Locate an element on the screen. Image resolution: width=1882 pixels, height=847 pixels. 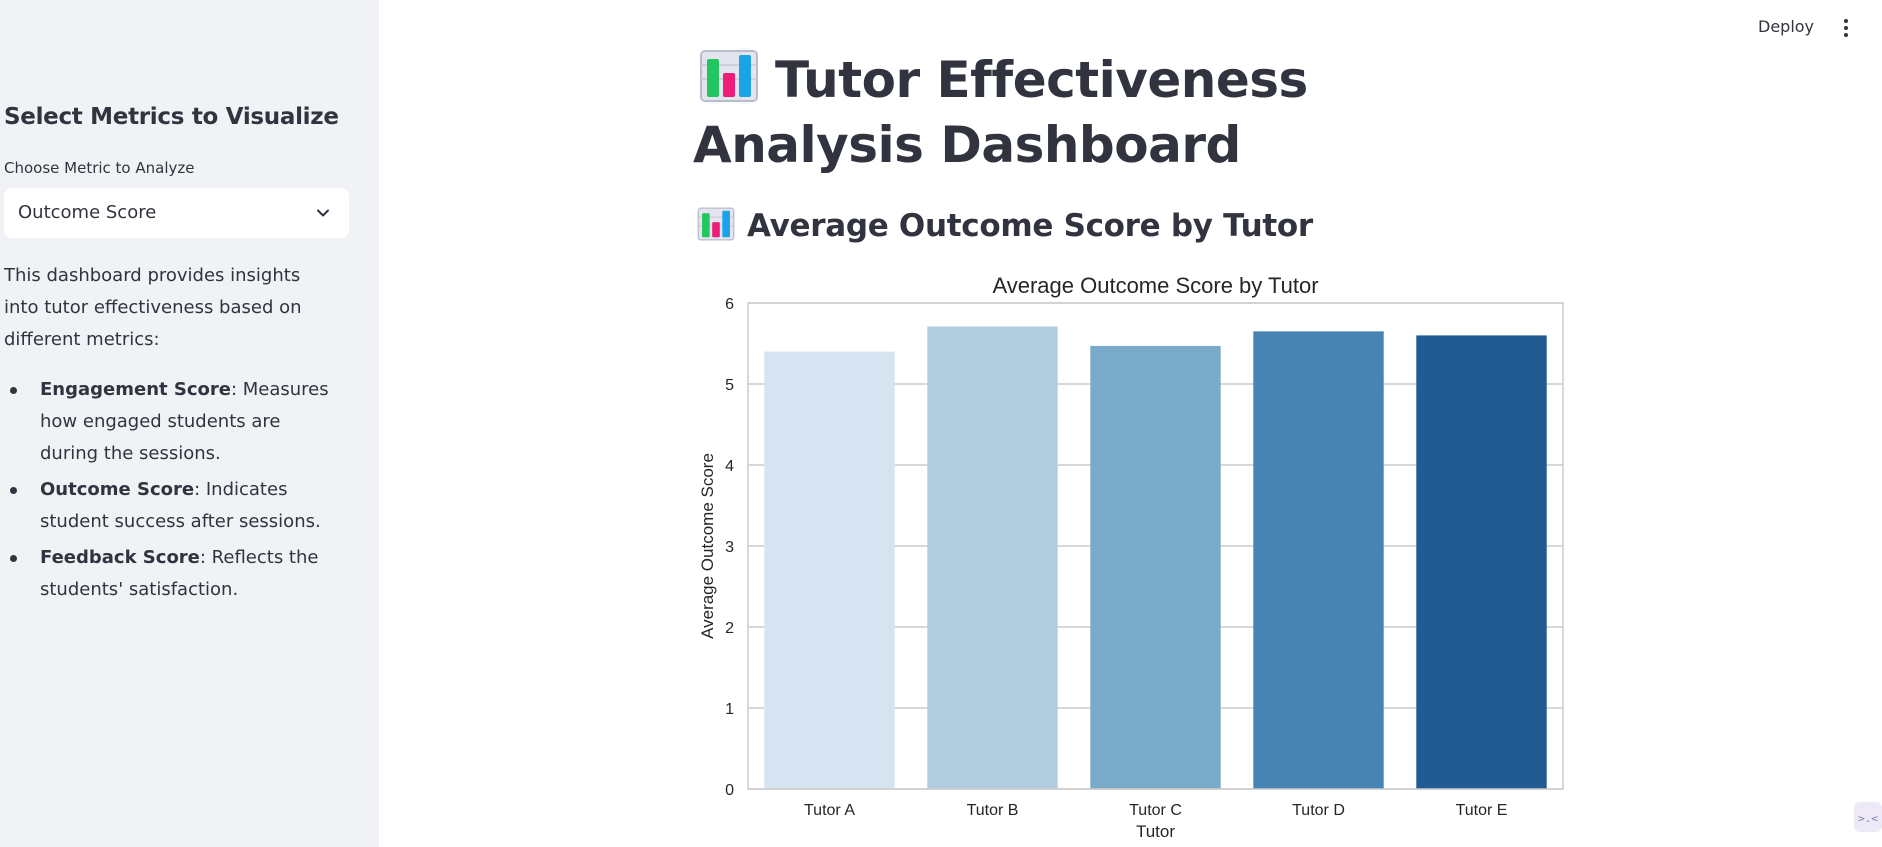
y-tick-label: 3 is located at coordinates (729, 547).